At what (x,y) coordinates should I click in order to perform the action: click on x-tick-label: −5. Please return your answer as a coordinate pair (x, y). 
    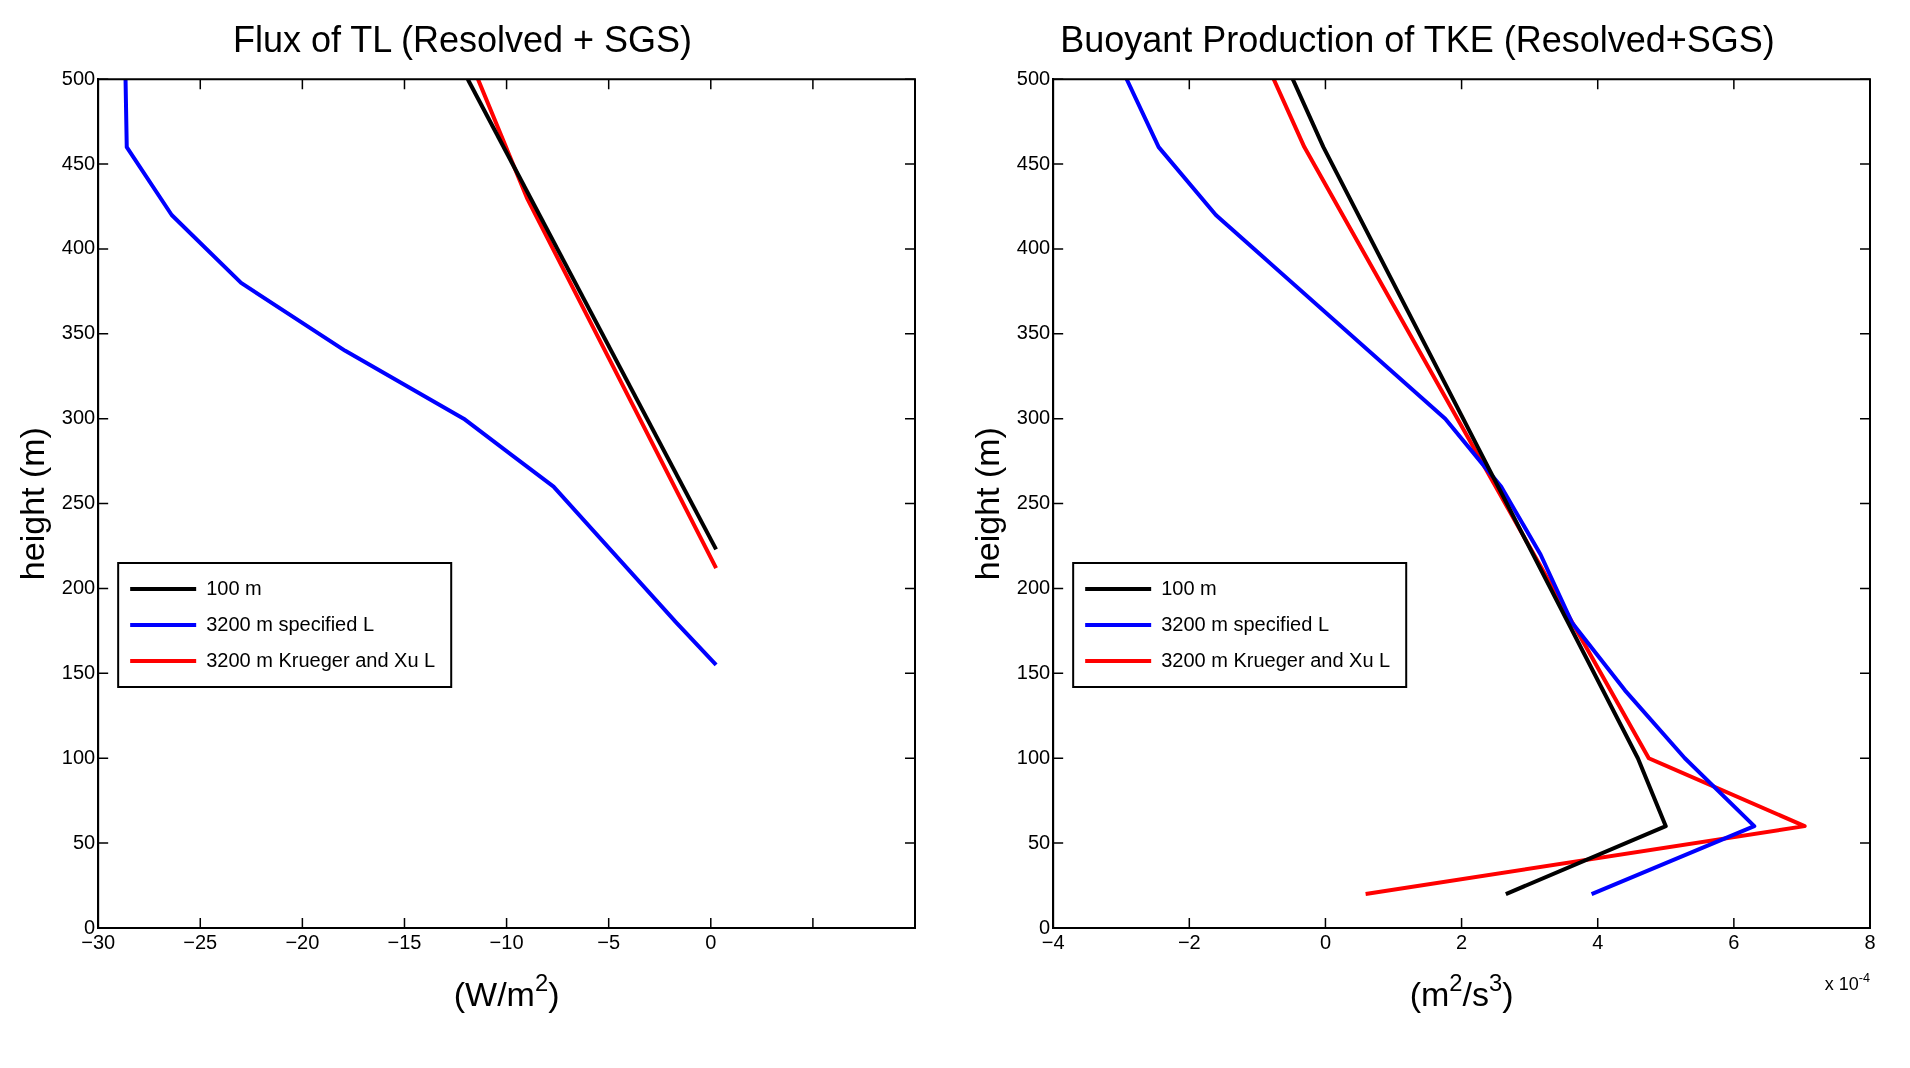
    Looking at the image, I should click on (609, 941).